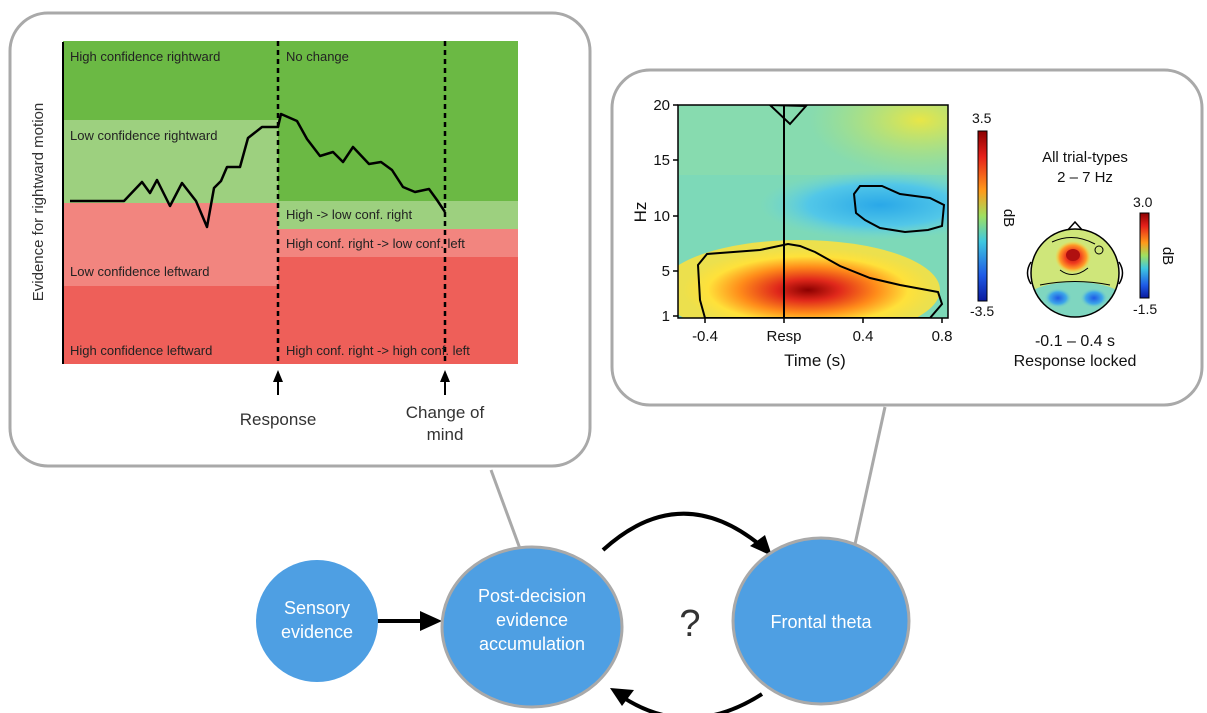 The width and height of the screenshot is (1207, 713). Describe the element at coordinates (666, 271) in the screenshot. I see `ytick-5: 5` at that location.